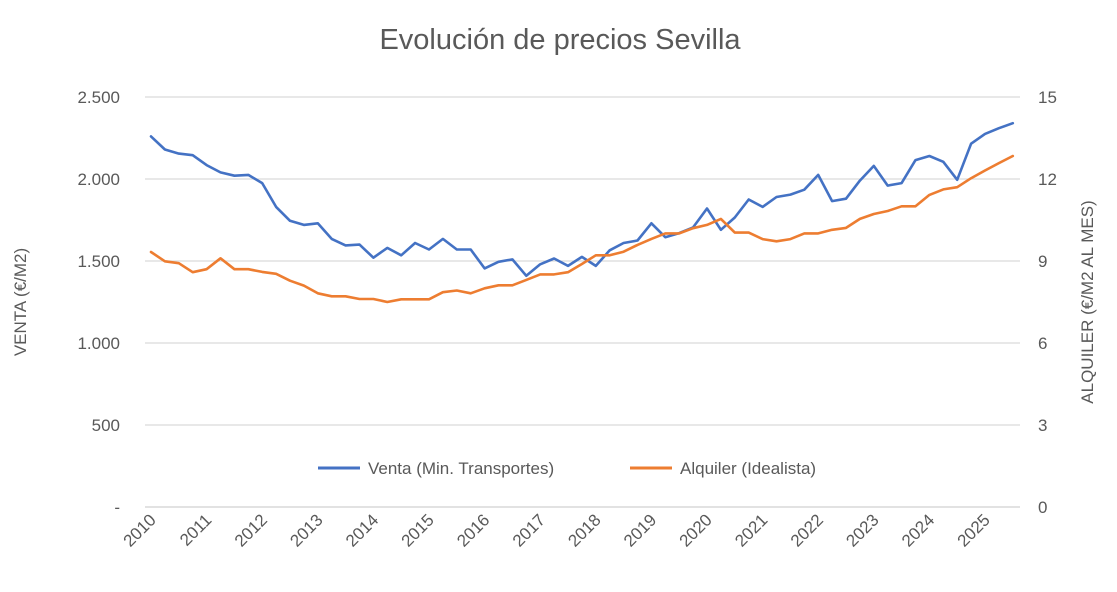 The width and height of the screenshot is (1117, 592). I want to click on x-tick-label: 2014, so click(362, 530).